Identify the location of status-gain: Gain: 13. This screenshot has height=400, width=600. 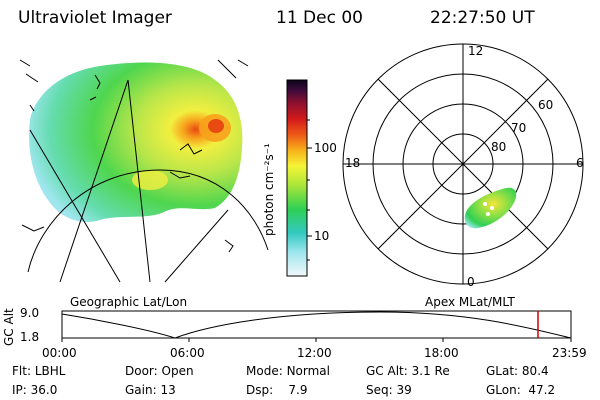
(150, 390).